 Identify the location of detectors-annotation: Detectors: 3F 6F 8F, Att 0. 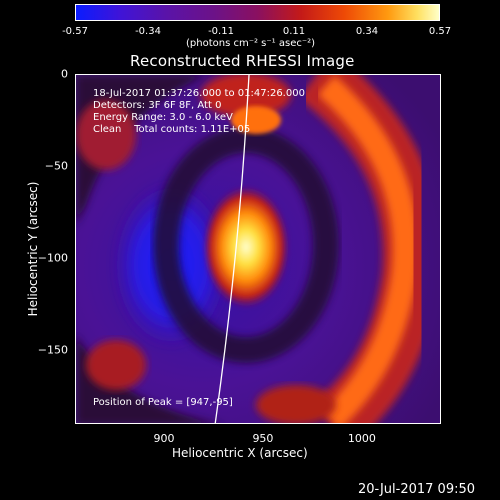
(157, 105).